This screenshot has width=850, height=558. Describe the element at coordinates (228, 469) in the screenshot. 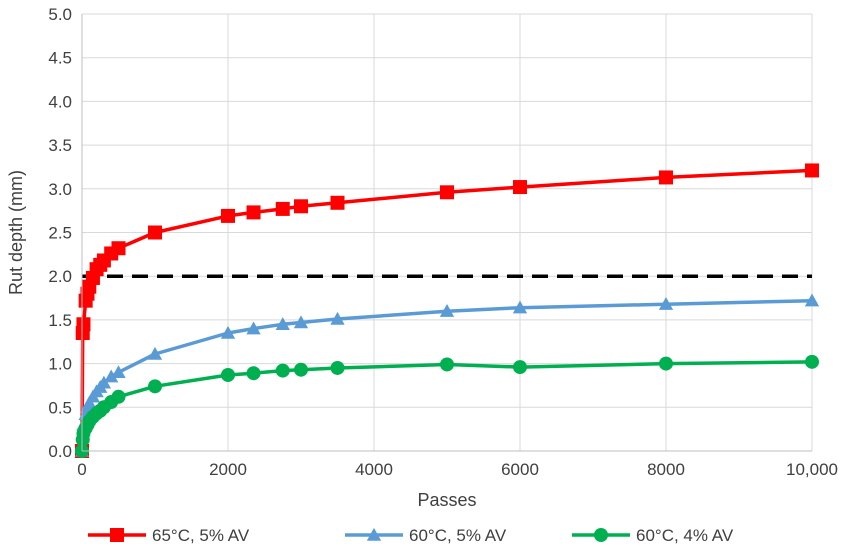

I see `x-tick-label: 2000` at that location.